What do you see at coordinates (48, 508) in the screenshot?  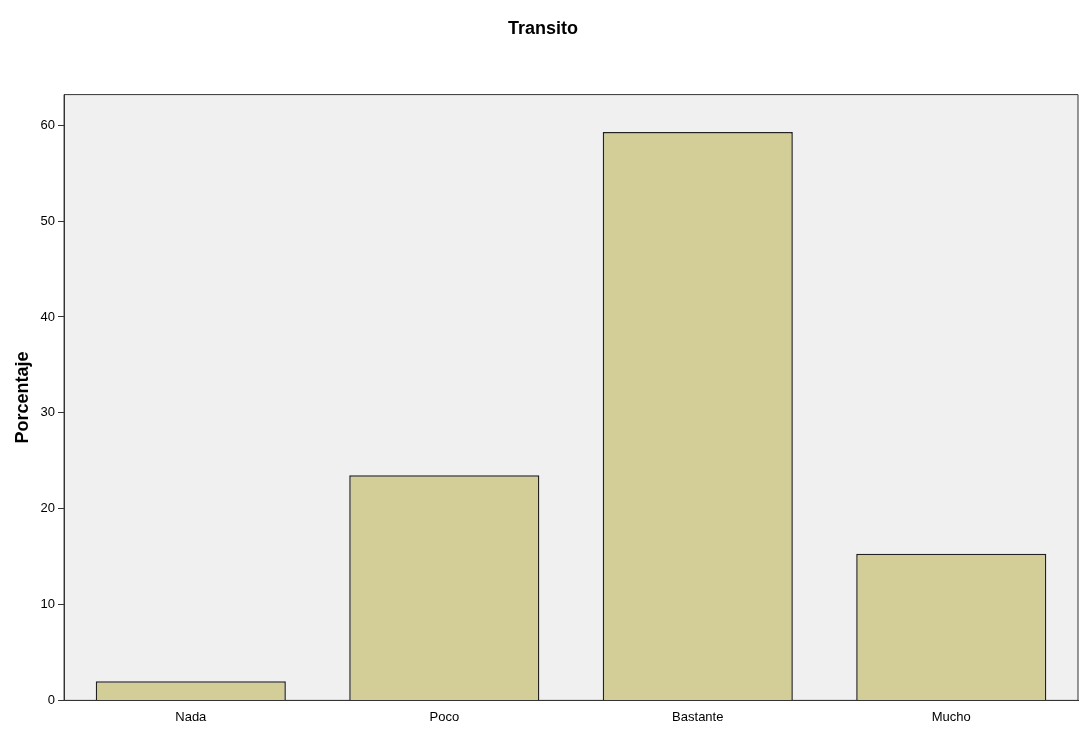 I see `y-tick-label: 20` at bounding box center [48, 508].